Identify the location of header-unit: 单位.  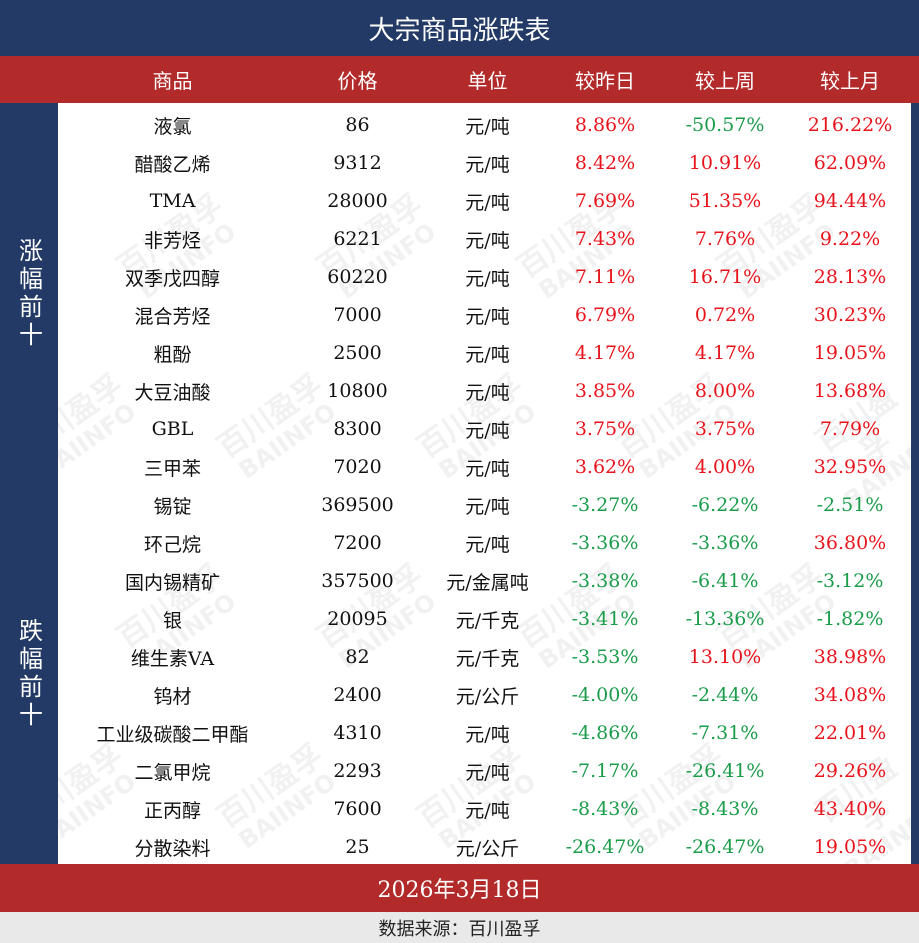
(487, 81).